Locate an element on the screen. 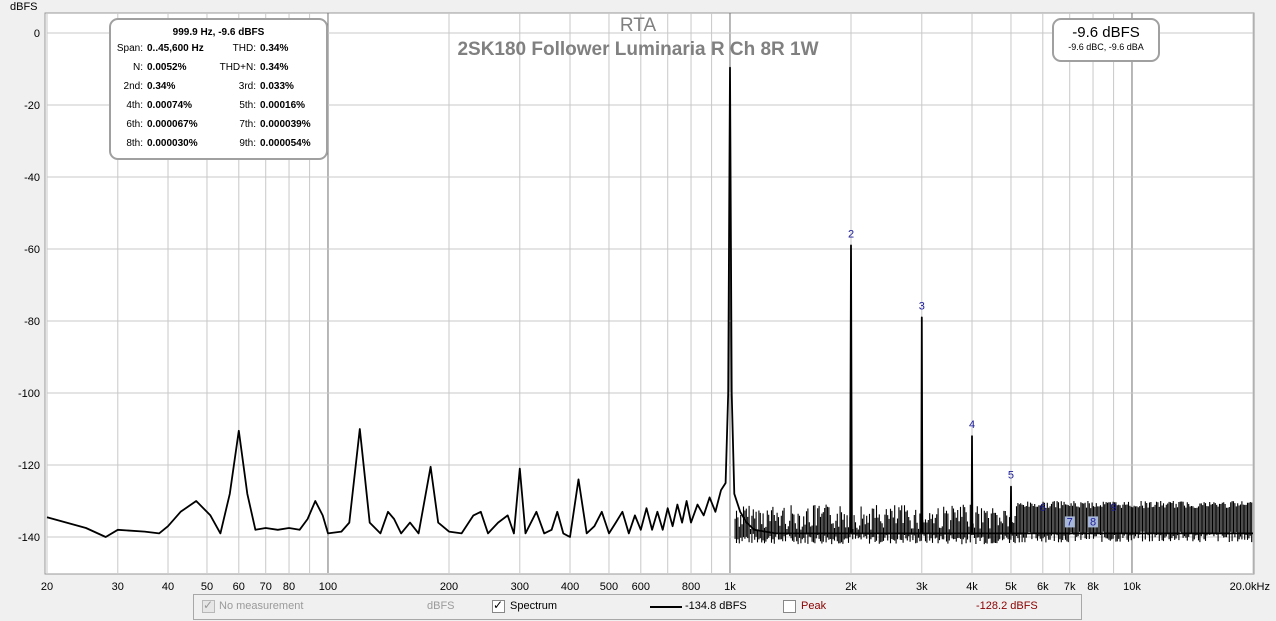 This screenshot has height=621, width=1276. harmonic-marker-label: 3 is located at coordinates (922, 306).